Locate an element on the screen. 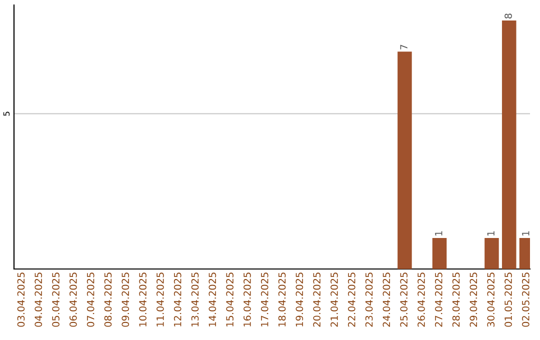 The image size is (540, 340). x-tick-label: 13.04.2025 is located at coordinates (195, 299).